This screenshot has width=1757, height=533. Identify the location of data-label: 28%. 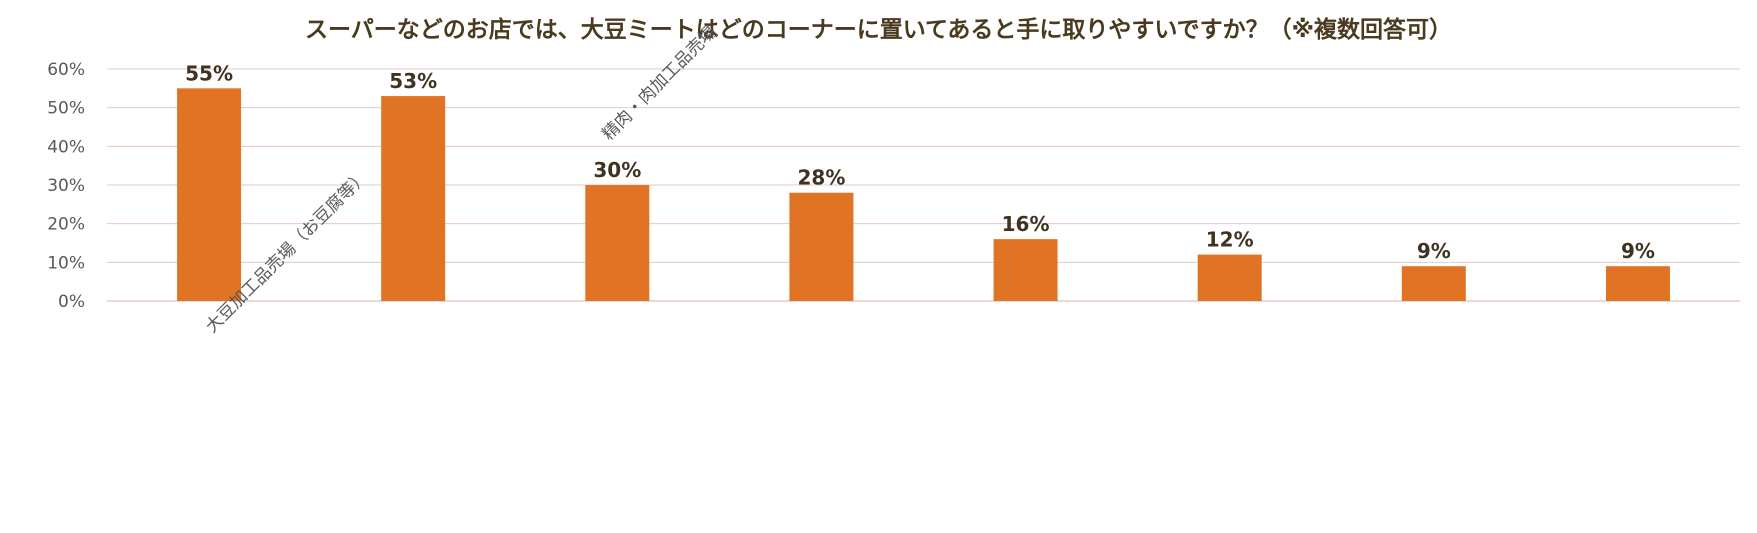
(822, 178).